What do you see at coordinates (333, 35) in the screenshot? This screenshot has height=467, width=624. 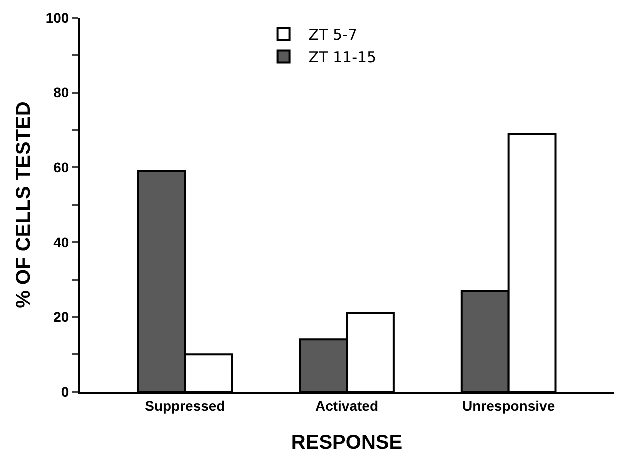 I see `legend-label: ZT 5-7` at bounding box center [333, 35].